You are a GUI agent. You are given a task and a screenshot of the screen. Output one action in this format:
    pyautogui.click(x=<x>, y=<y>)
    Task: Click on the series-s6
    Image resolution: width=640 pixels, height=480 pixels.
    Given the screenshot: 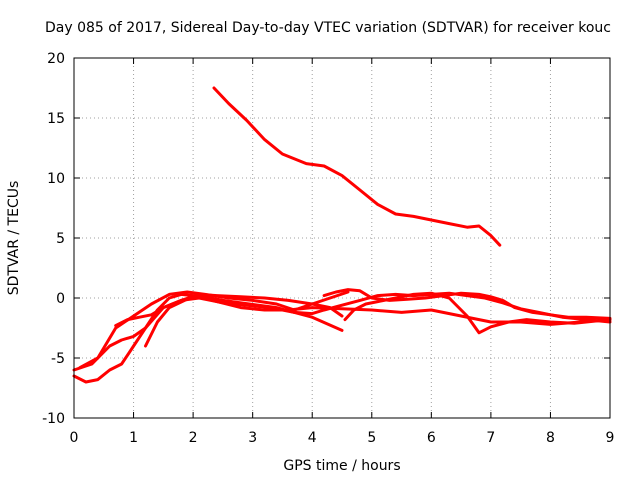 What is the action you would take?
    pyautogui.click(x=229, y=310)
    